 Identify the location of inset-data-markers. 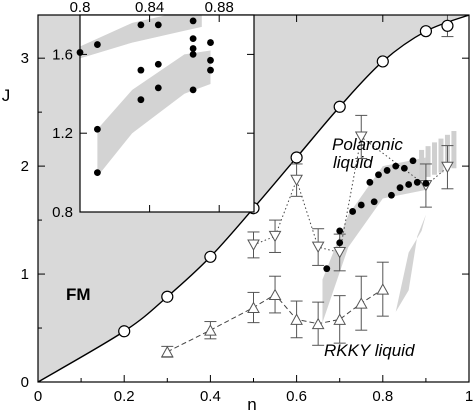
(145, 97).